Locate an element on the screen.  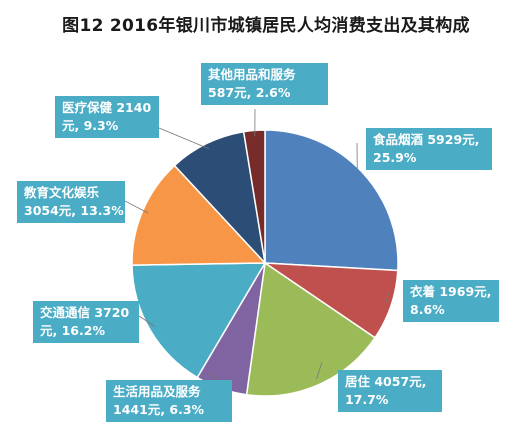
slice-label-line2: 587元, 2.6% is located at coordinates (249, 92).